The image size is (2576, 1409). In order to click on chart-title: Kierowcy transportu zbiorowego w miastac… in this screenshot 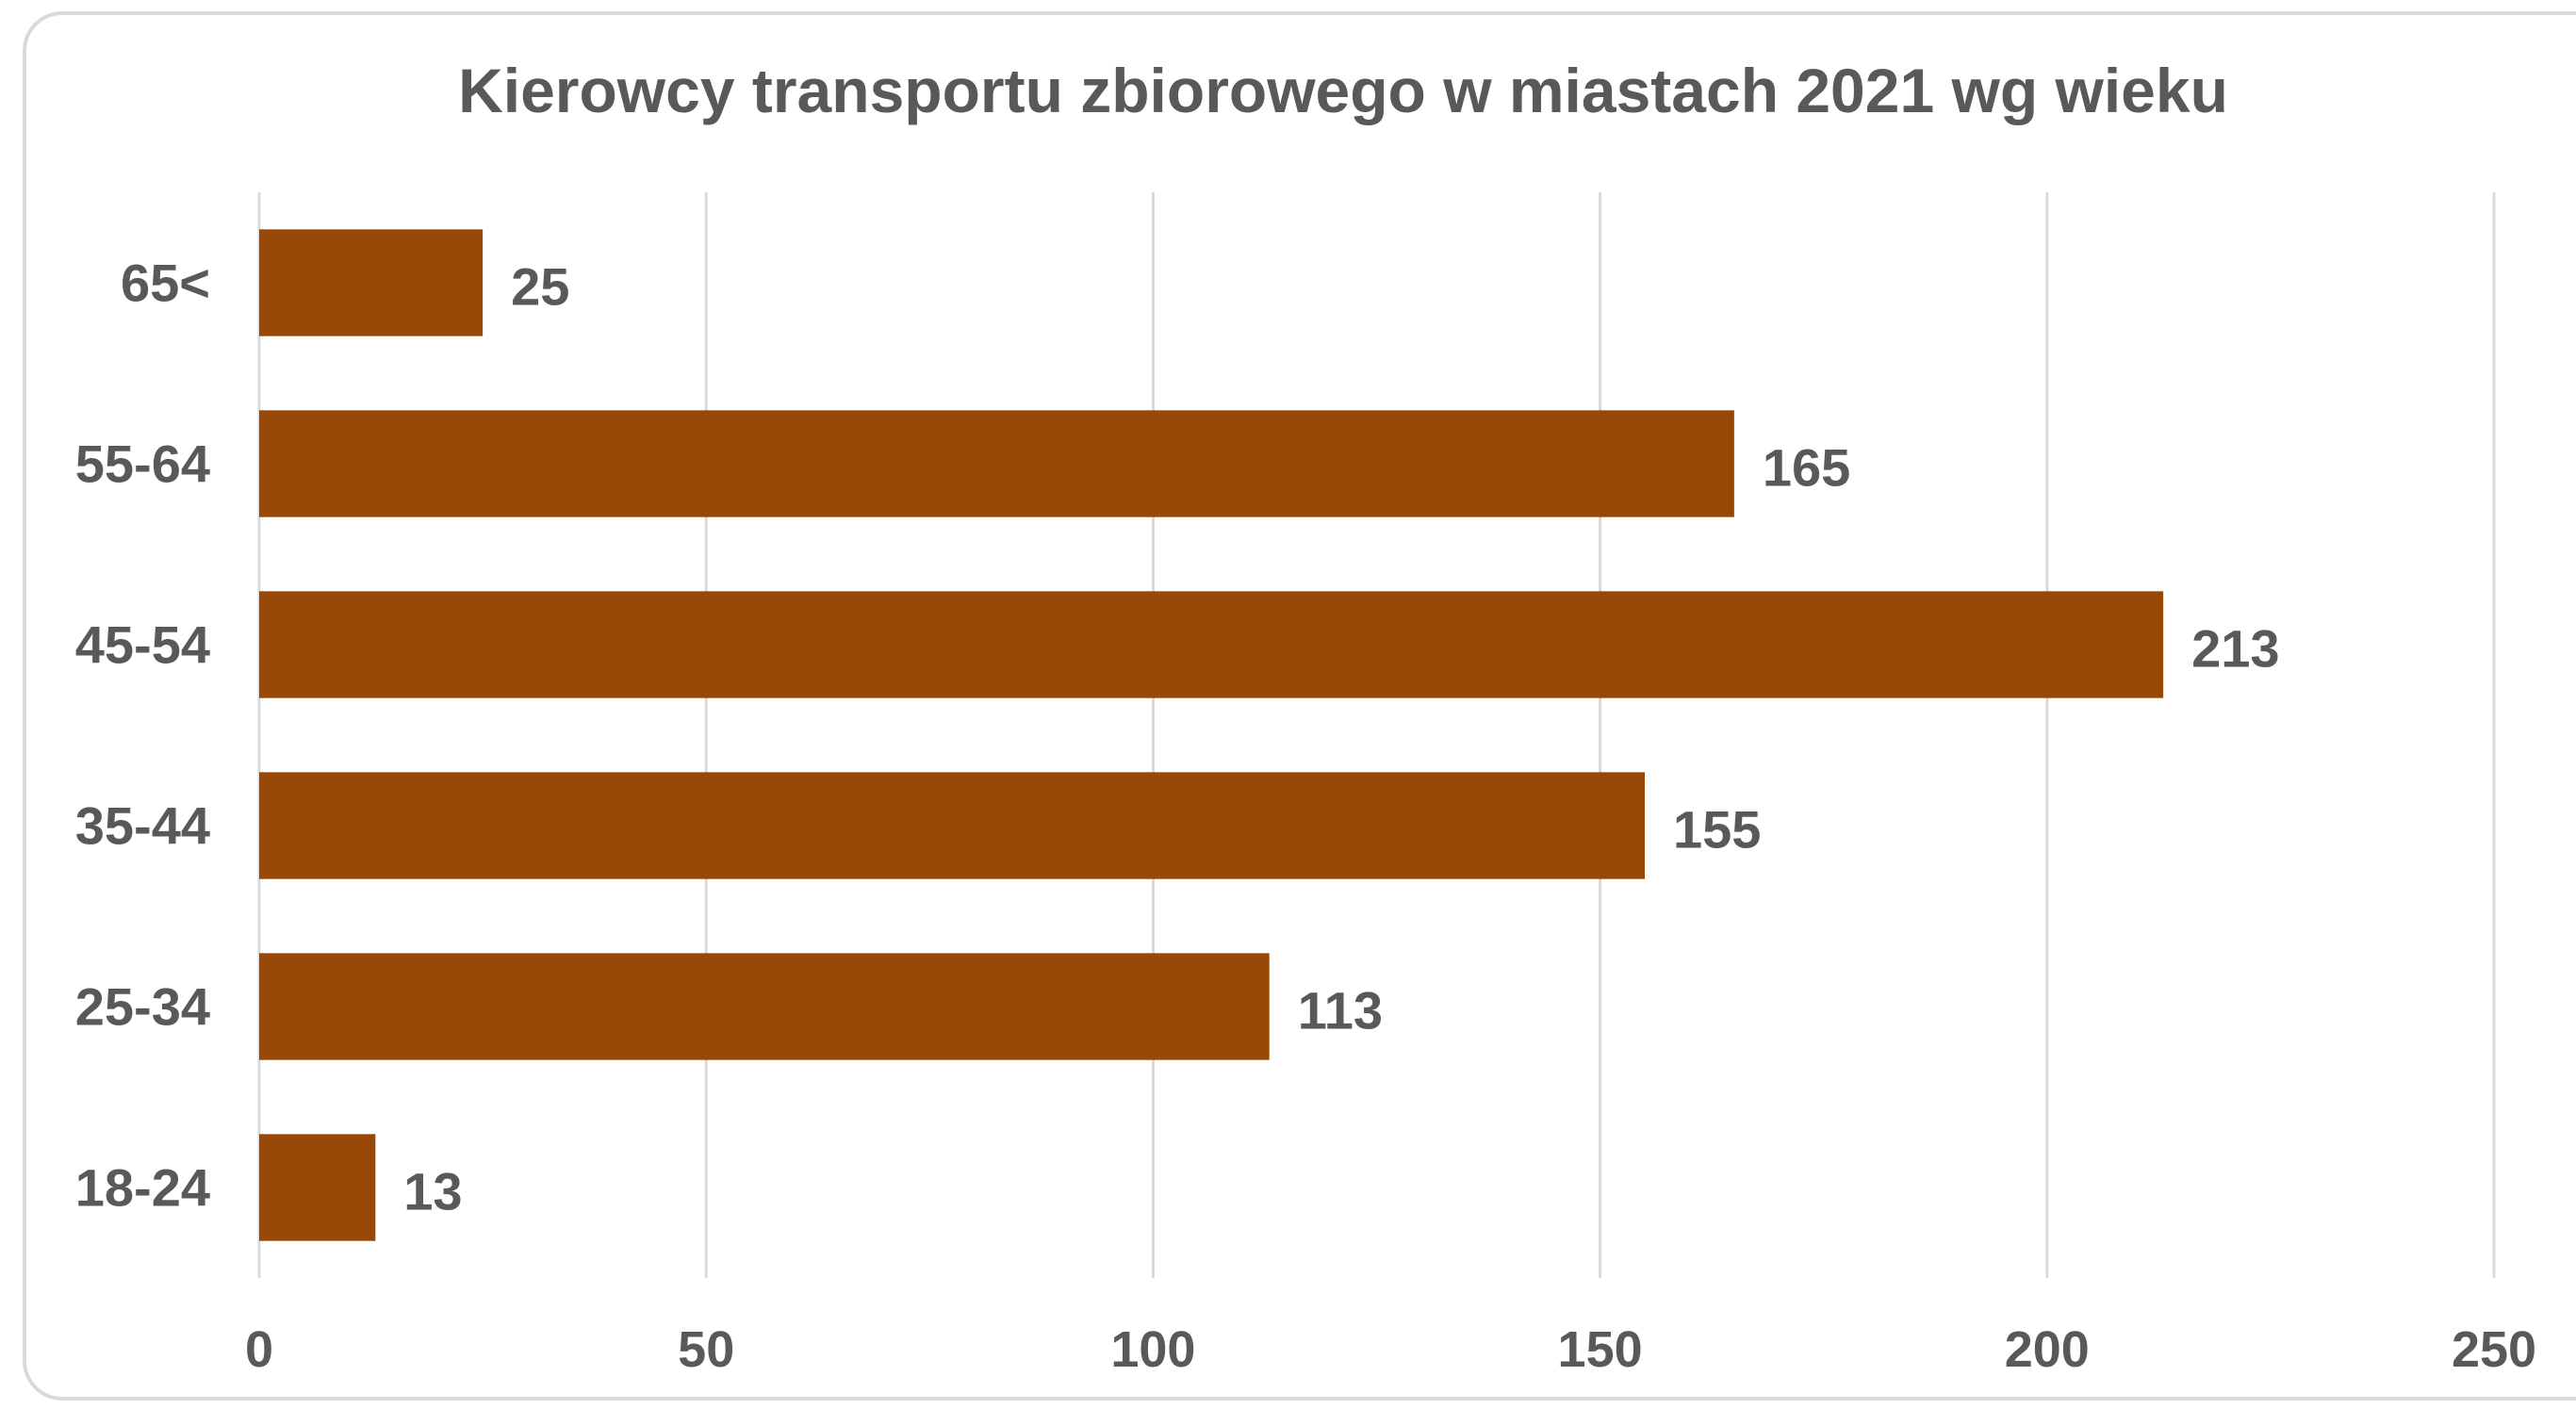, I will do `click(1343, 90)`.